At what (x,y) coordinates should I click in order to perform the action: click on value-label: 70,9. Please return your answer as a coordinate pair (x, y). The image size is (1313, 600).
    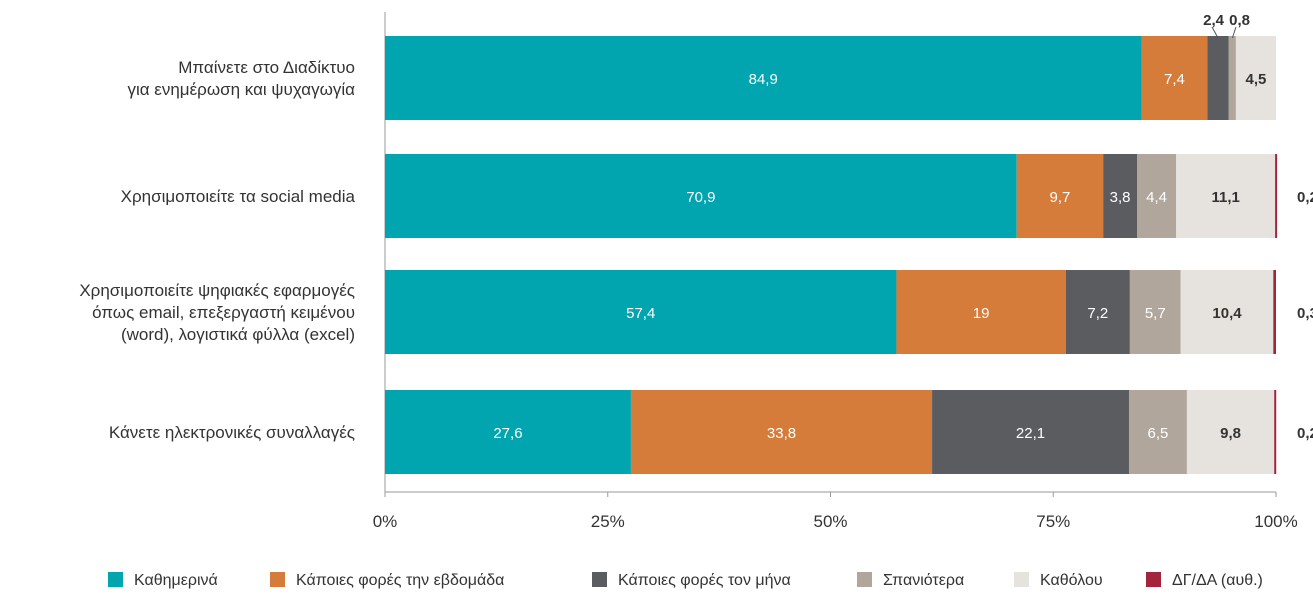
    Looking at the image, I should click on (700, 197).